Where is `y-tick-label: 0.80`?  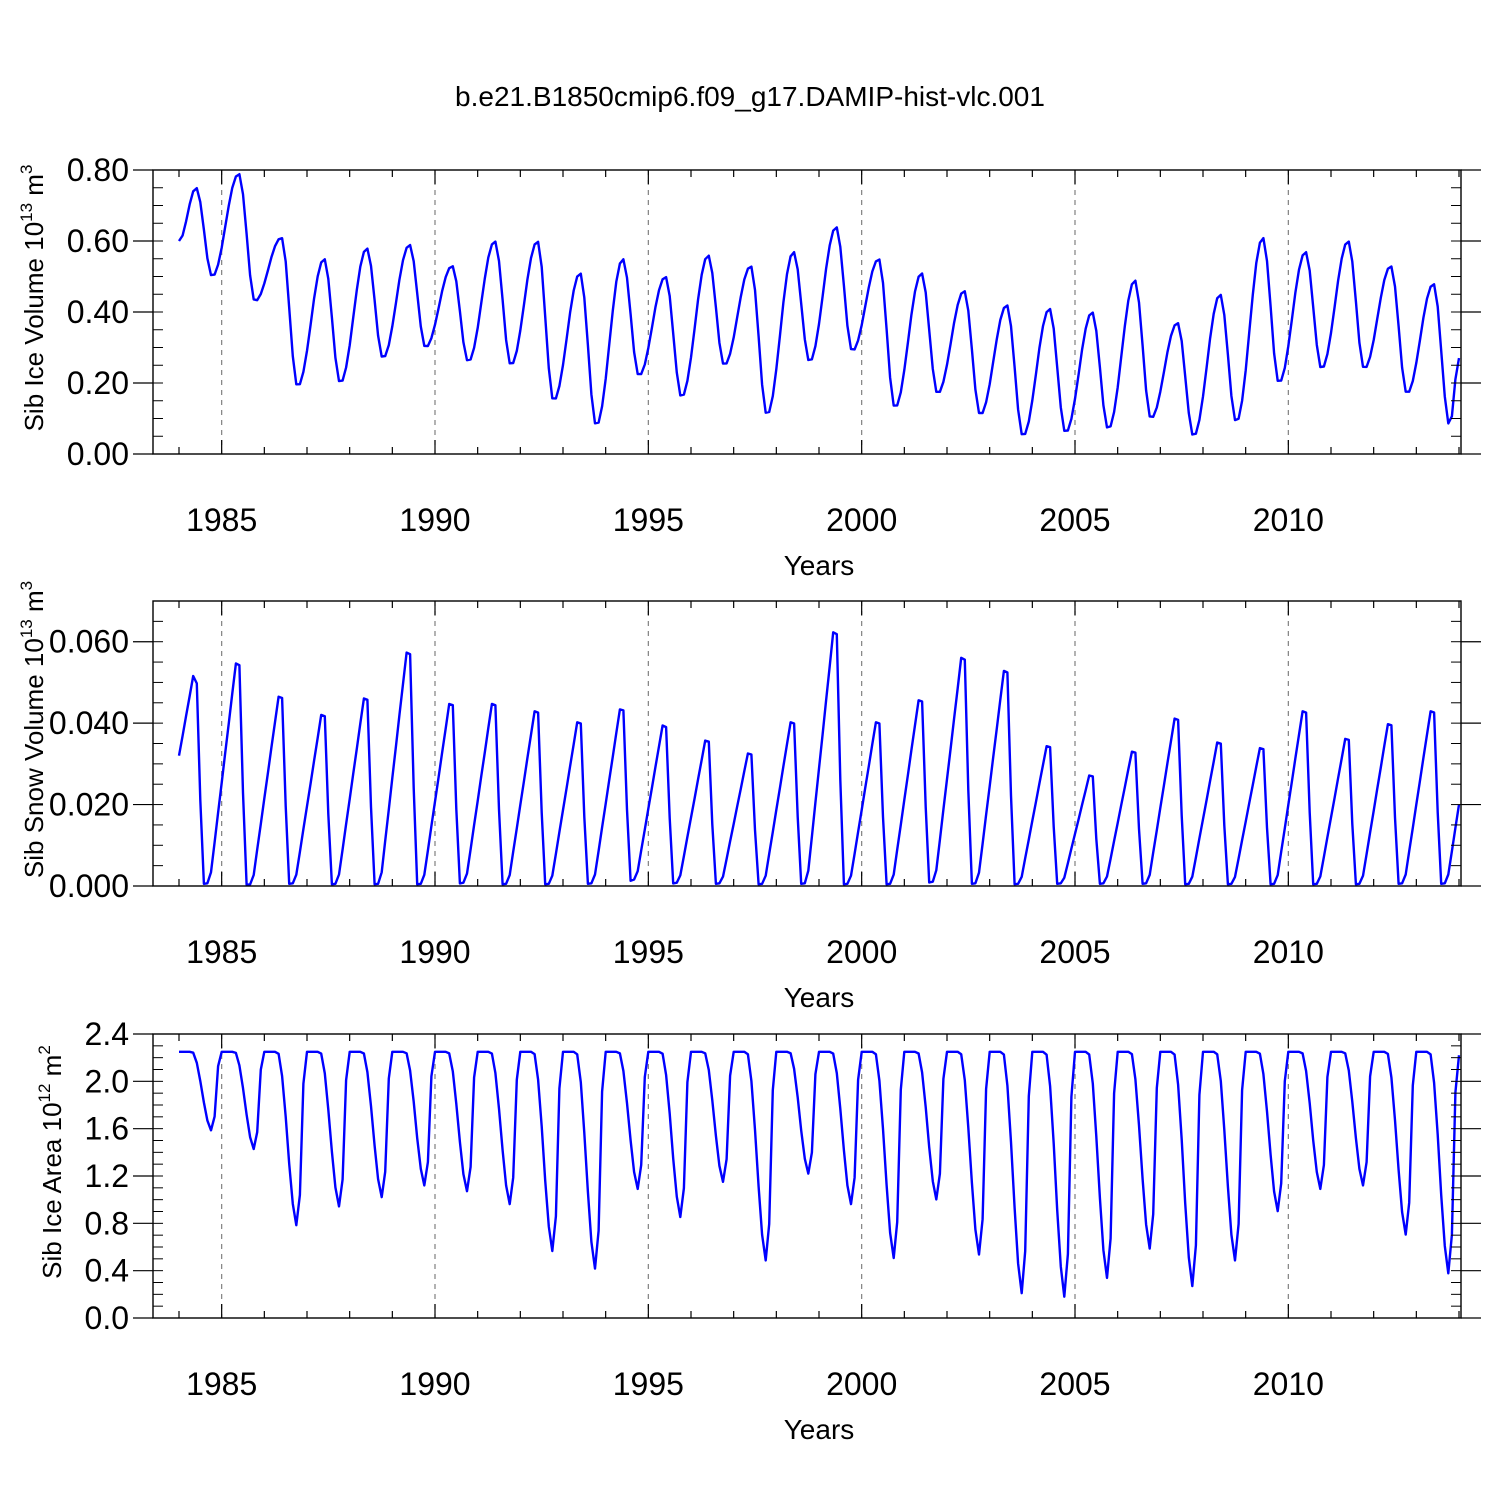
y-tick-label: 0.80 is located at coordinates (98, 170).